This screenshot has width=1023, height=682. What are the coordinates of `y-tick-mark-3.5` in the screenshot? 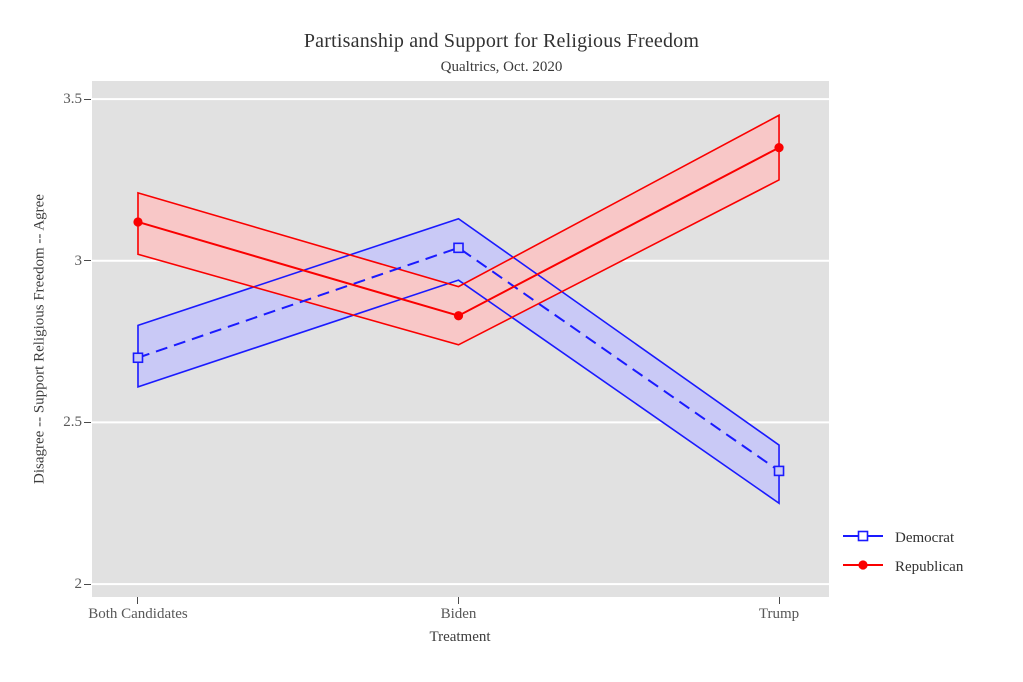 It's located at (87, 99).